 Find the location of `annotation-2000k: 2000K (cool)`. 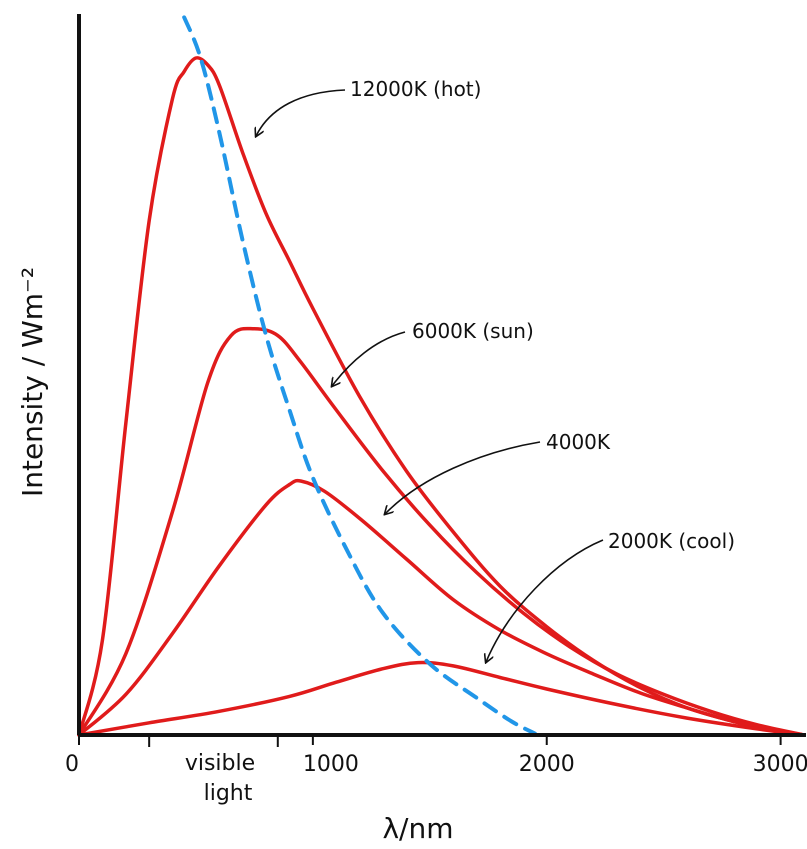

annotation-2000k: 2000K (cool) is located at coordinates (671, 541).